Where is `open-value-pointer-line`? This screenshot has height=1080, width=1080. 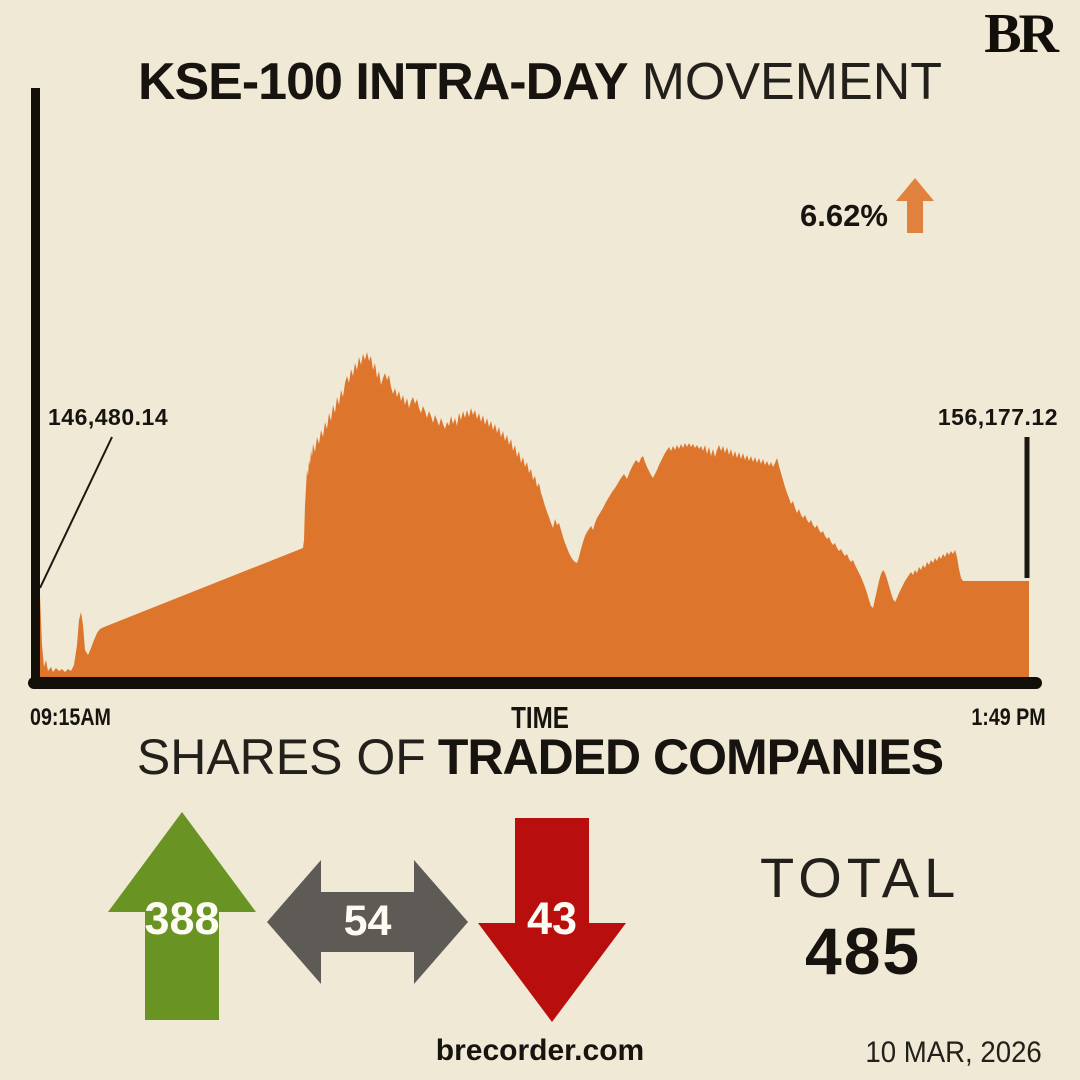 open-value-pointer-line is located at coordinates (76, 512).